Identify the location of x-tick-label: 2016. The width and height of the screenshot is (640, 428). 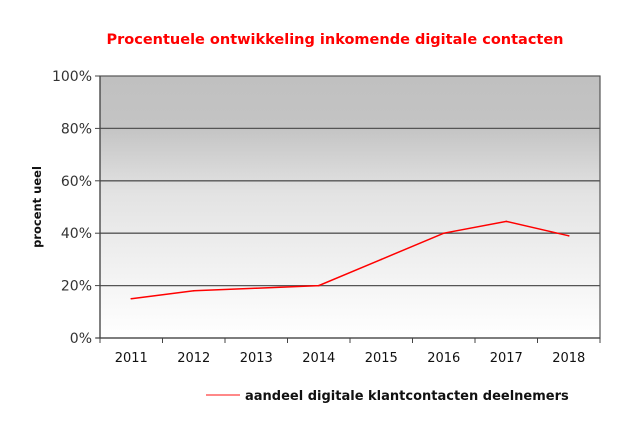
(443, 358).